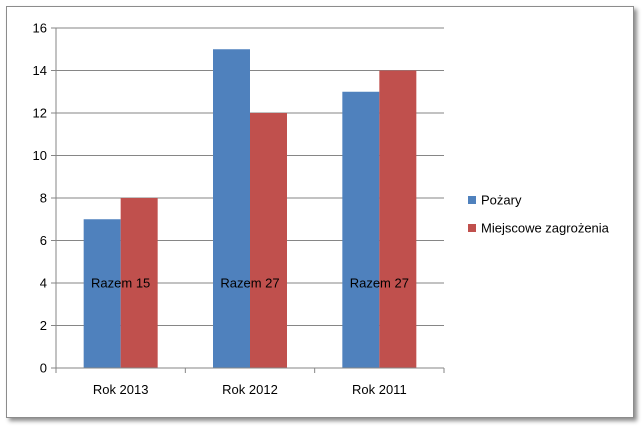  What do you see at coordinates (43, 283) in the screenshot?
I see `y-tick-label: 4` at bounding box center [43, 283].